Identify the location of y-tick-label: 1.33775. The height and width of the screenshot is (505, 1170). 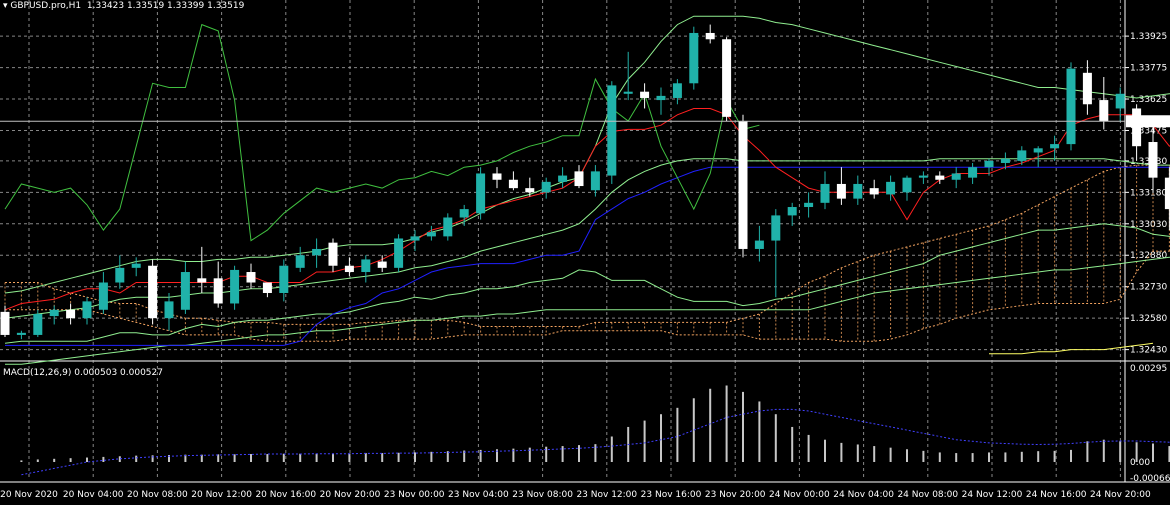
(1148, 69).